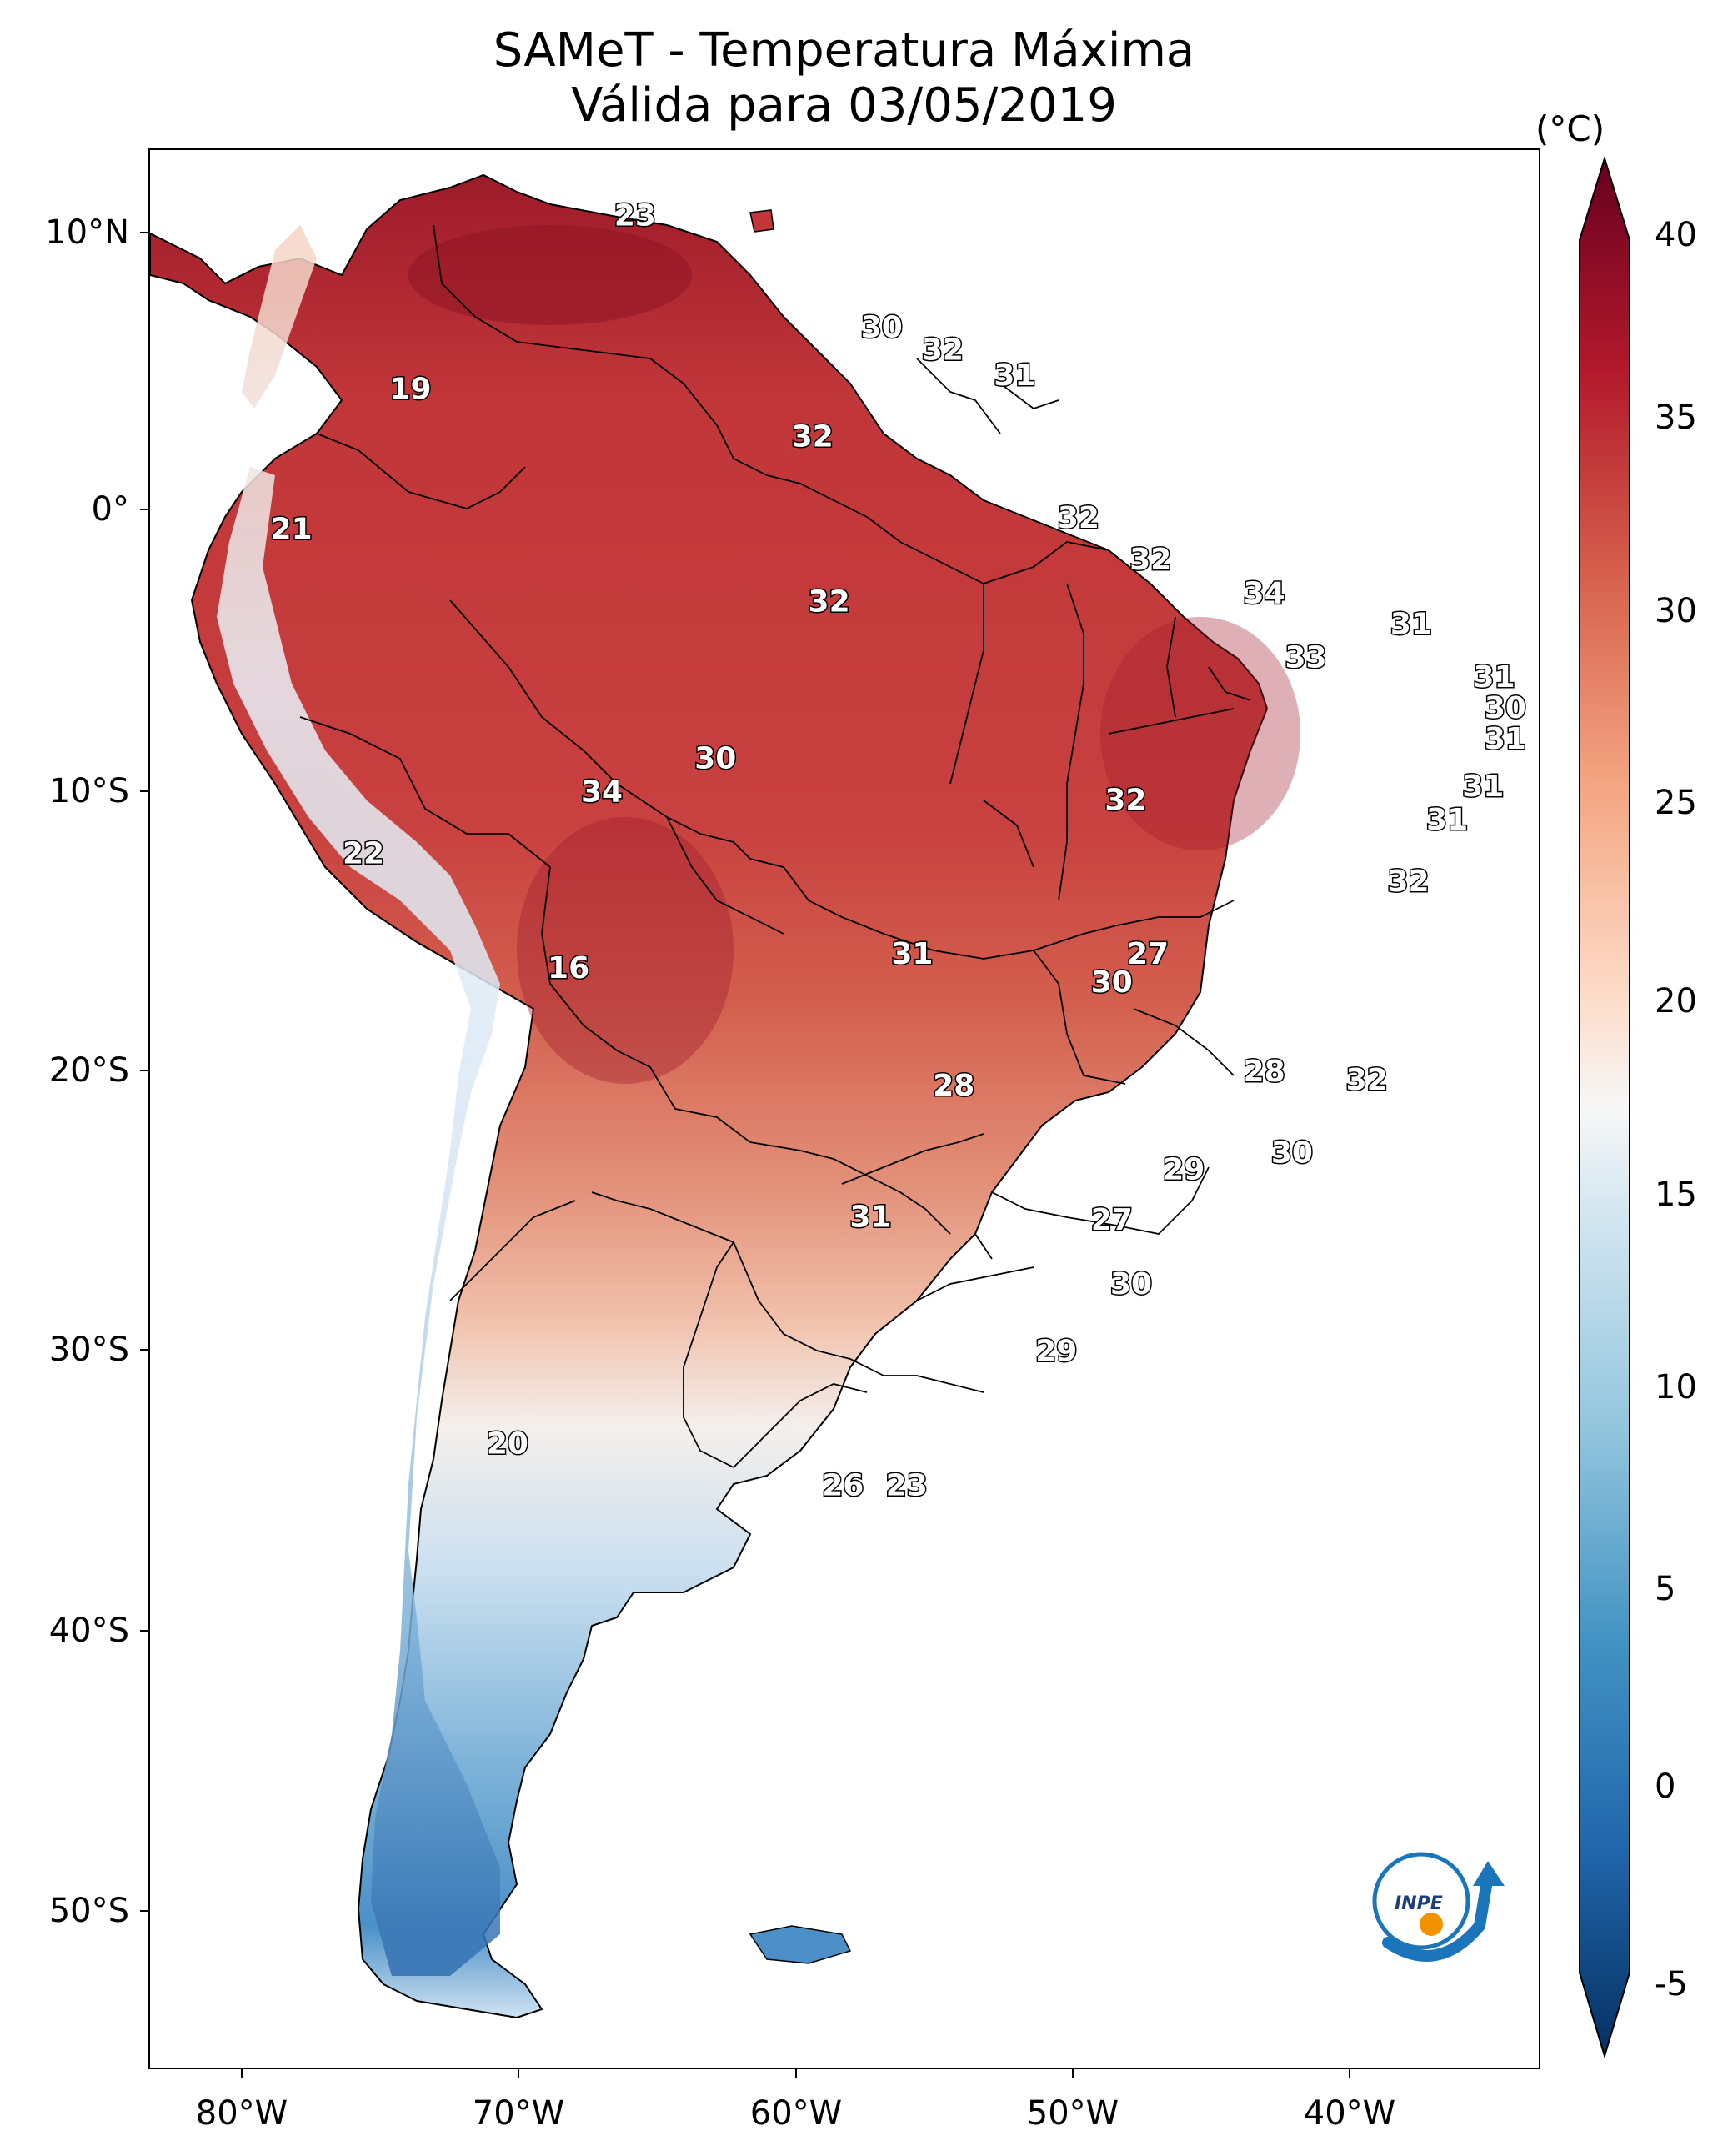 The width and height of the screenshot is (1723, 2156). I want to click on colorbar, so click(1605, 1107).